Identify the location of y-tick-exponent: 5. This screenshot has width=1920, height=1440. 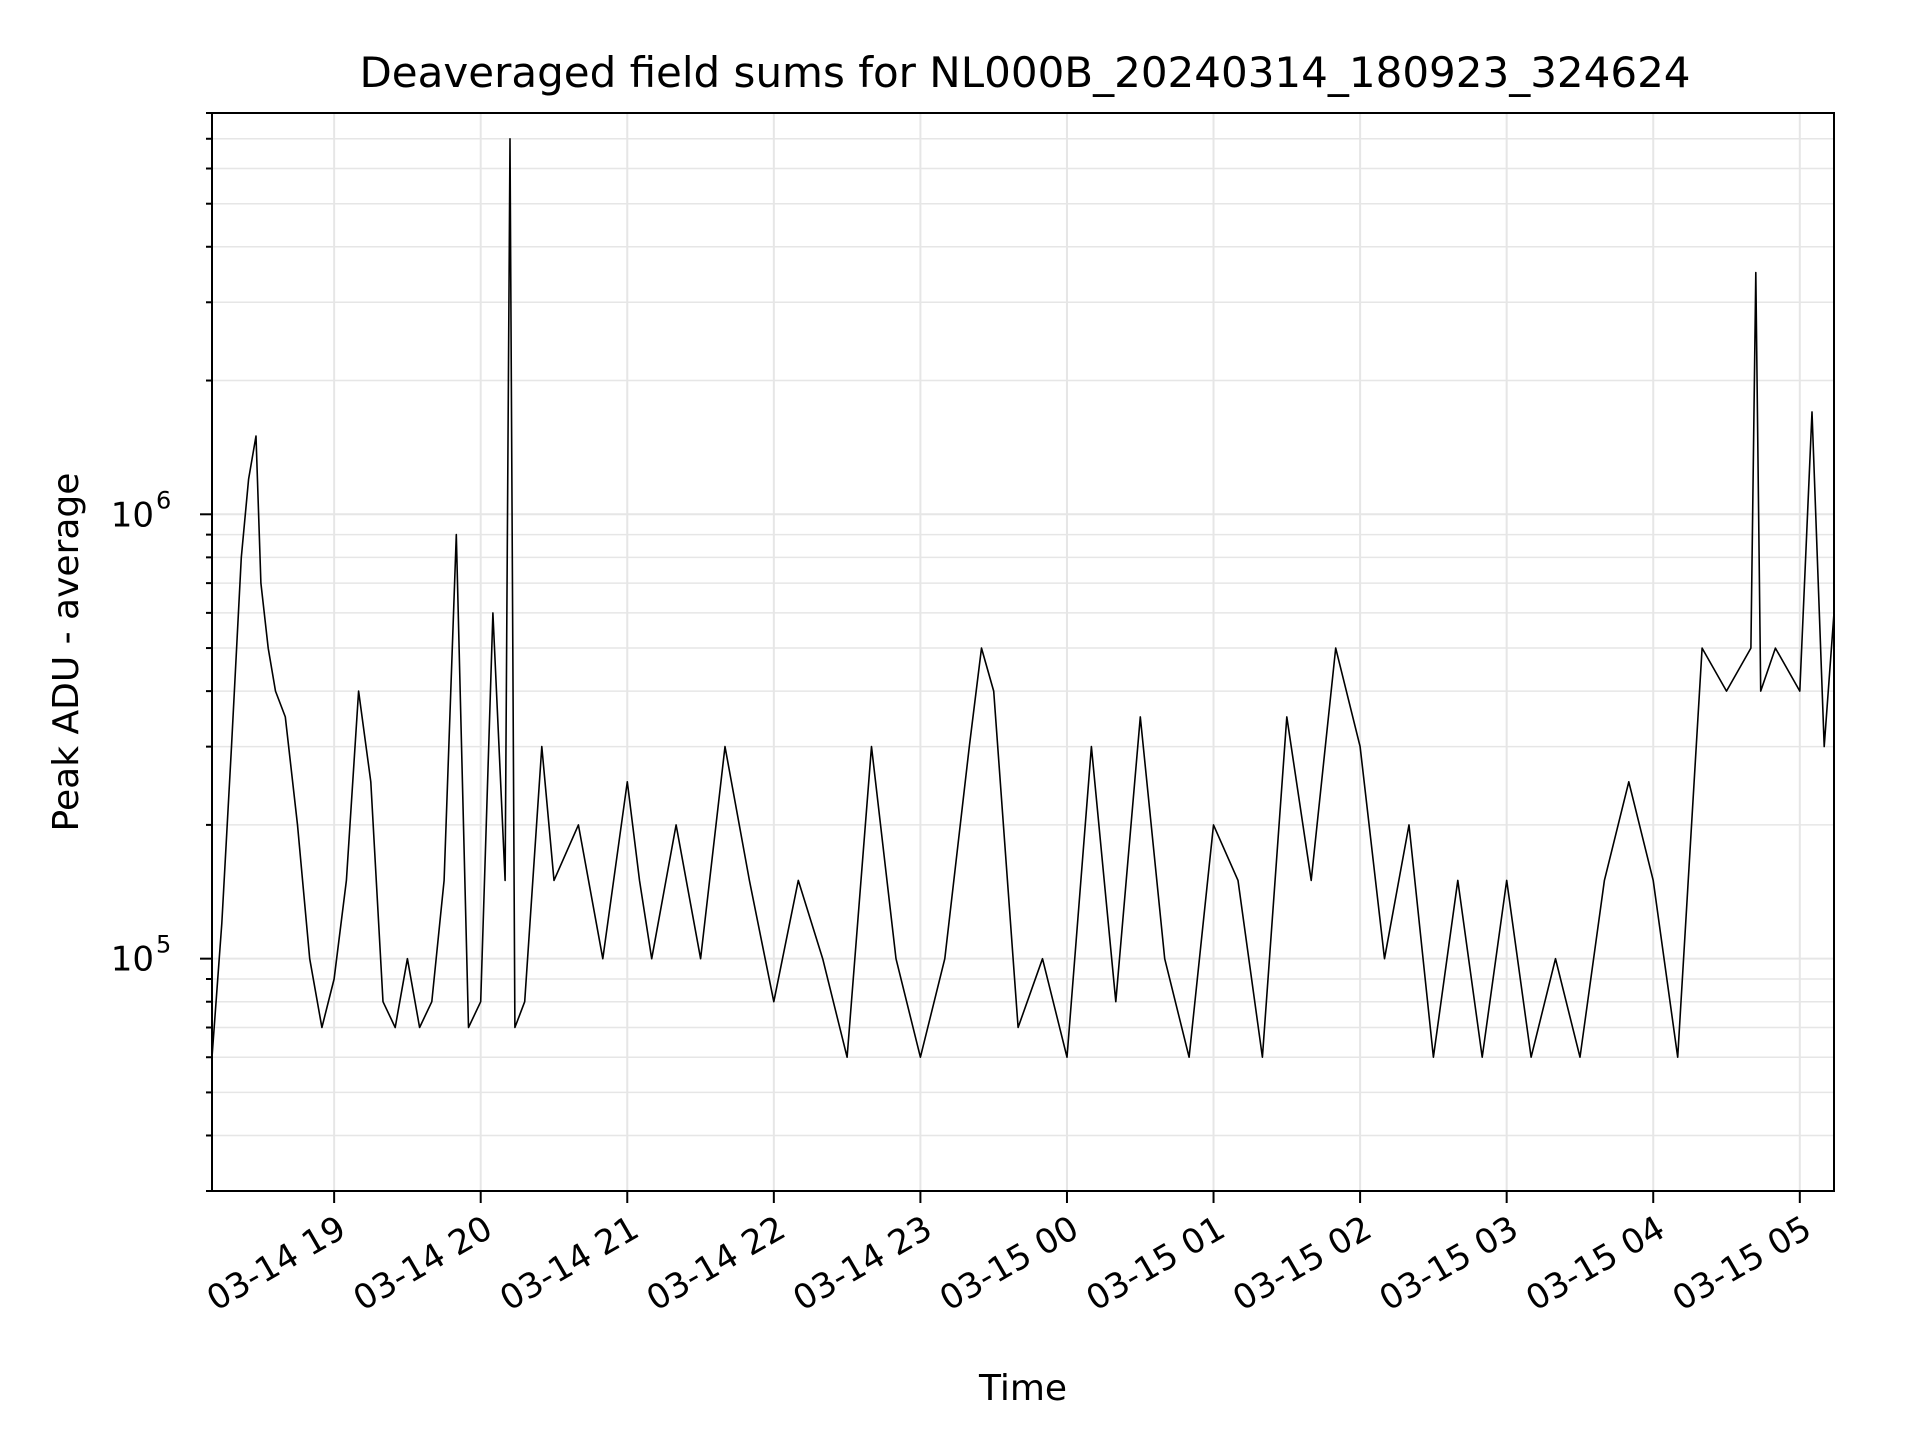
(163, 945).